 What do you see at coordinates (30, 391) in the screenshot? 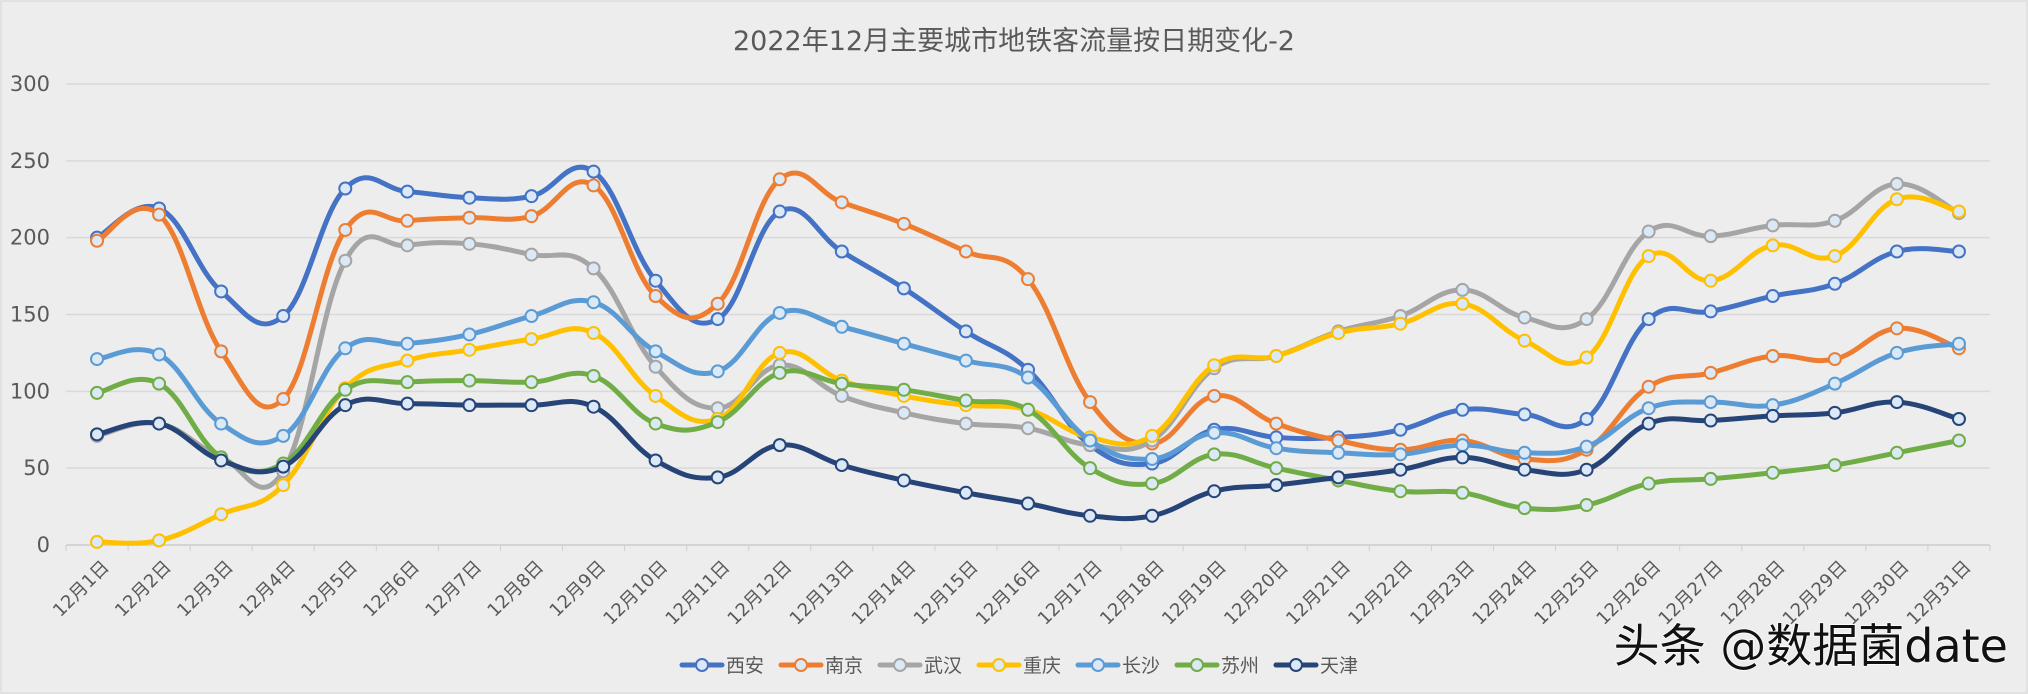
I see `y-tick-label: 100` at bounding box center [30, 391].